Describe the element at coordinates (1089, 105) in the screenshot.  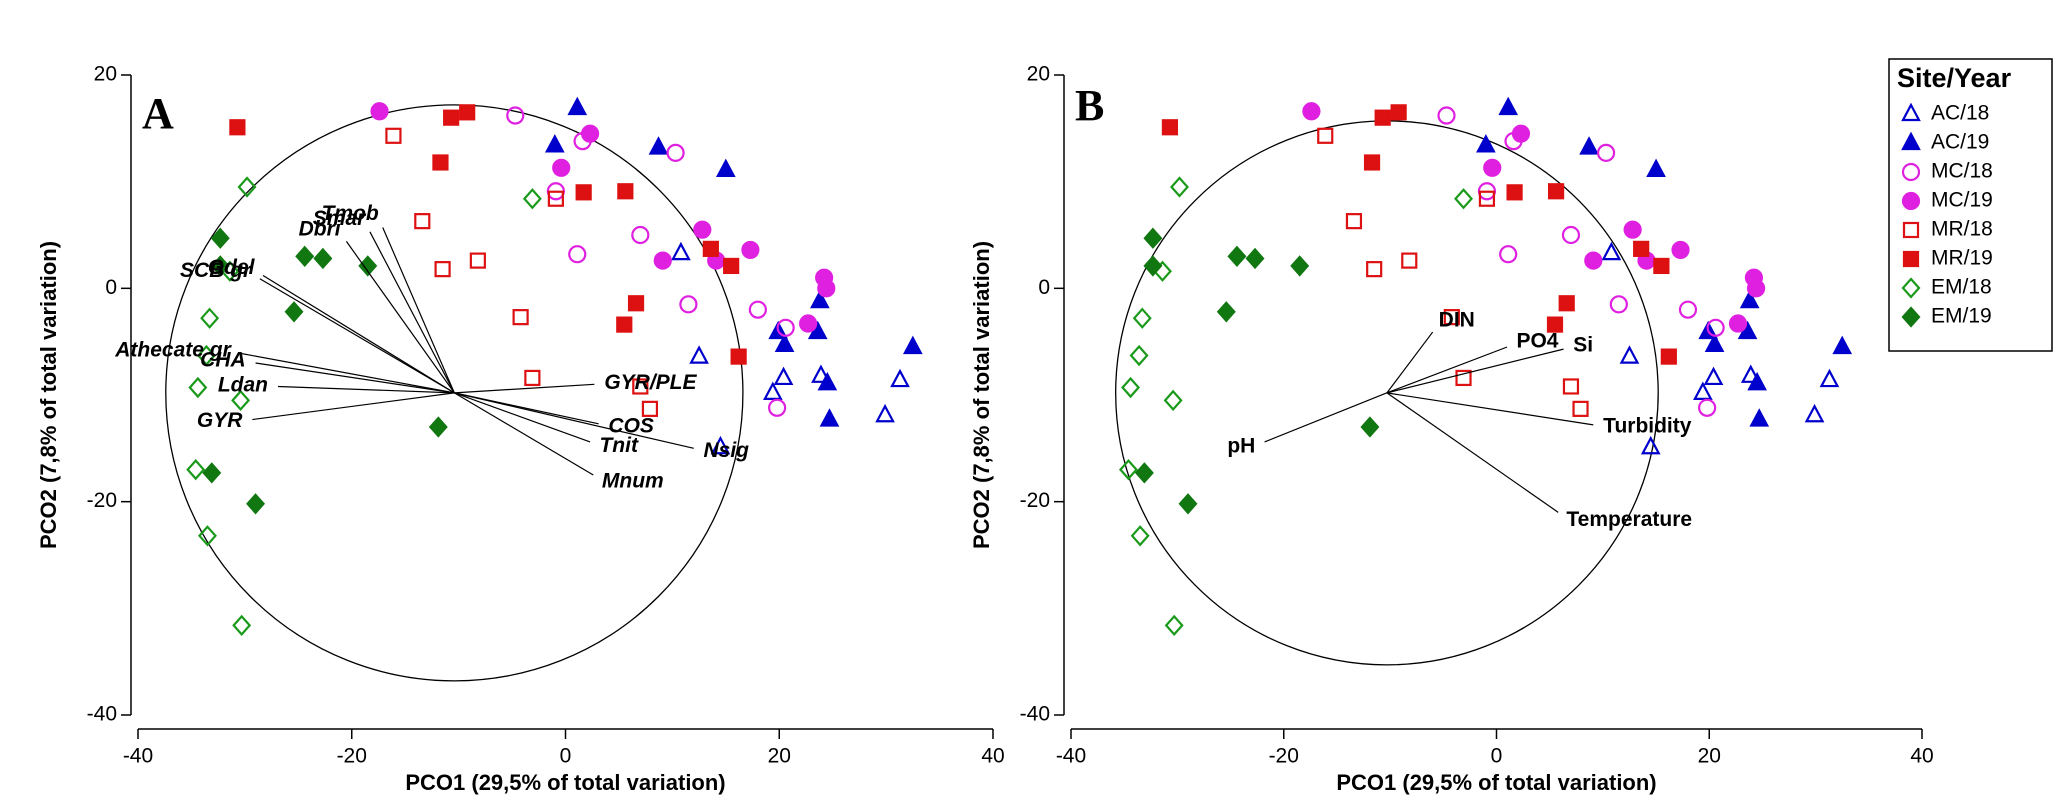
I see `panel-title: B` at that location.